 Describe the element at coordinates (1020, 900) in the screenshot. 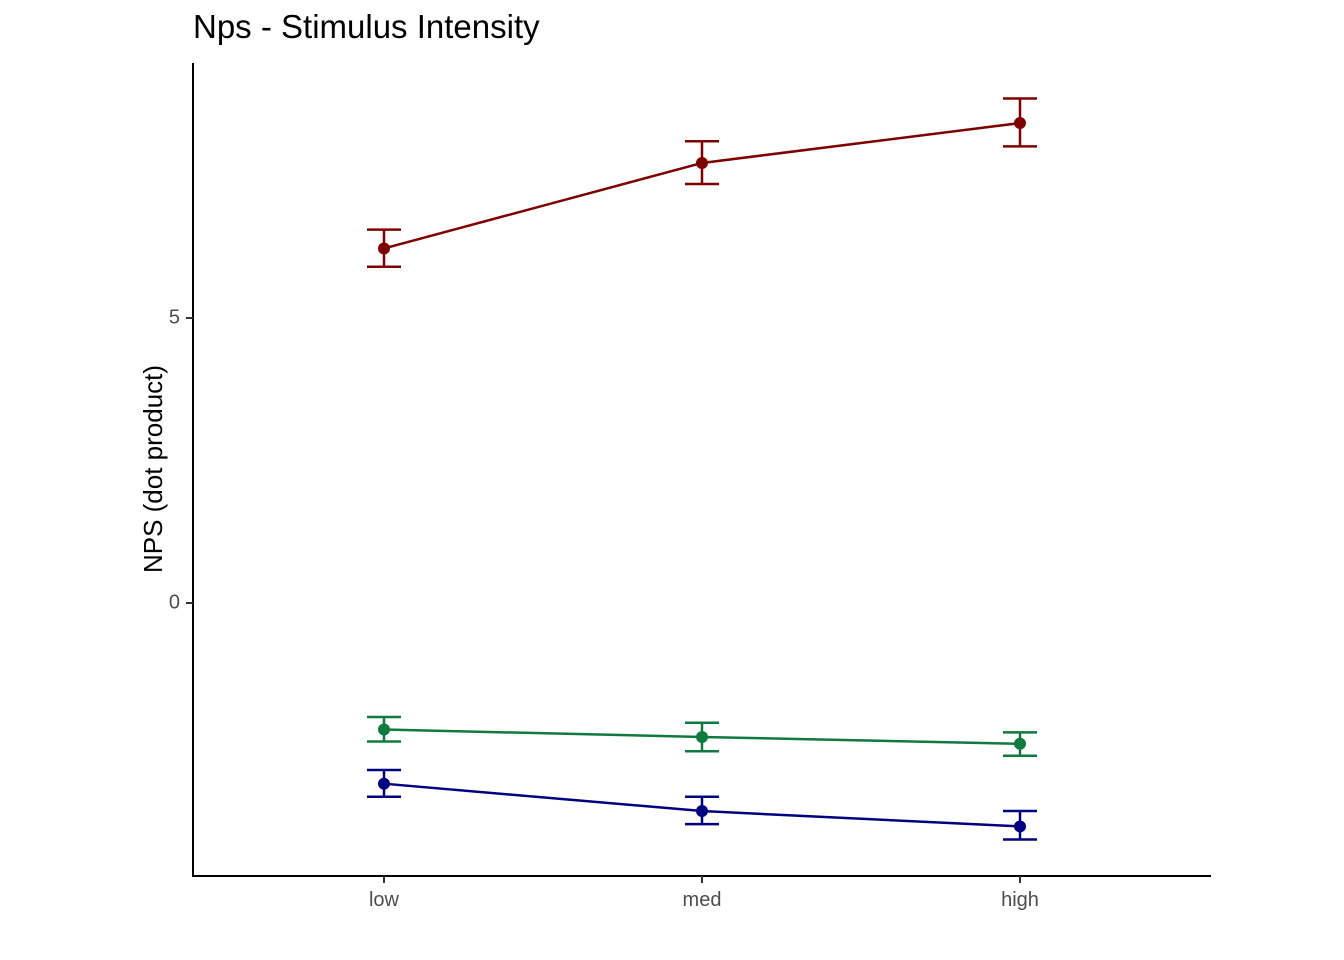

I see `x-tick-label: high` at that location.